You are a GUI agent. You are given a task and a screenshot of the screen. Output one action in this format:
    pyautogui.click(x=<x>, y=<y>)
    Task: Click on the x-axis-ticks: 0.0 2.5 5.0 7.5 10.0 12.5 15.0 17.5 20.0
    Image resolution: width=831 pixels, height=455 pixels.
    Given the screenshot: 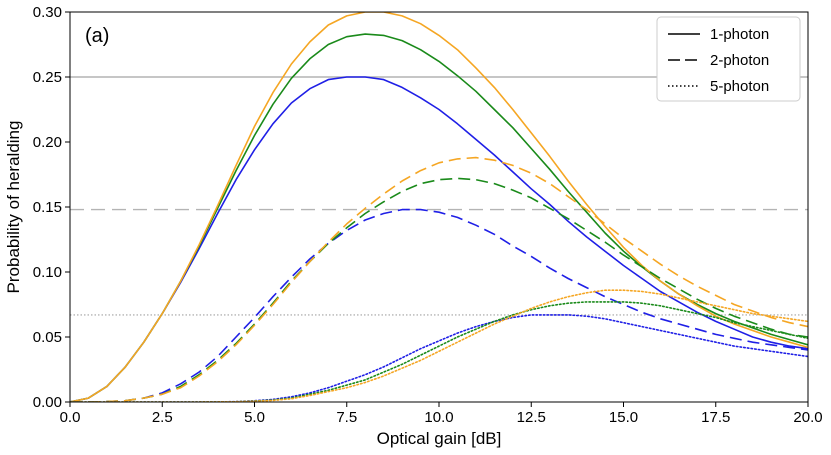 What is the action you would take?
    pyautogui.click(x=441, y=414)
    